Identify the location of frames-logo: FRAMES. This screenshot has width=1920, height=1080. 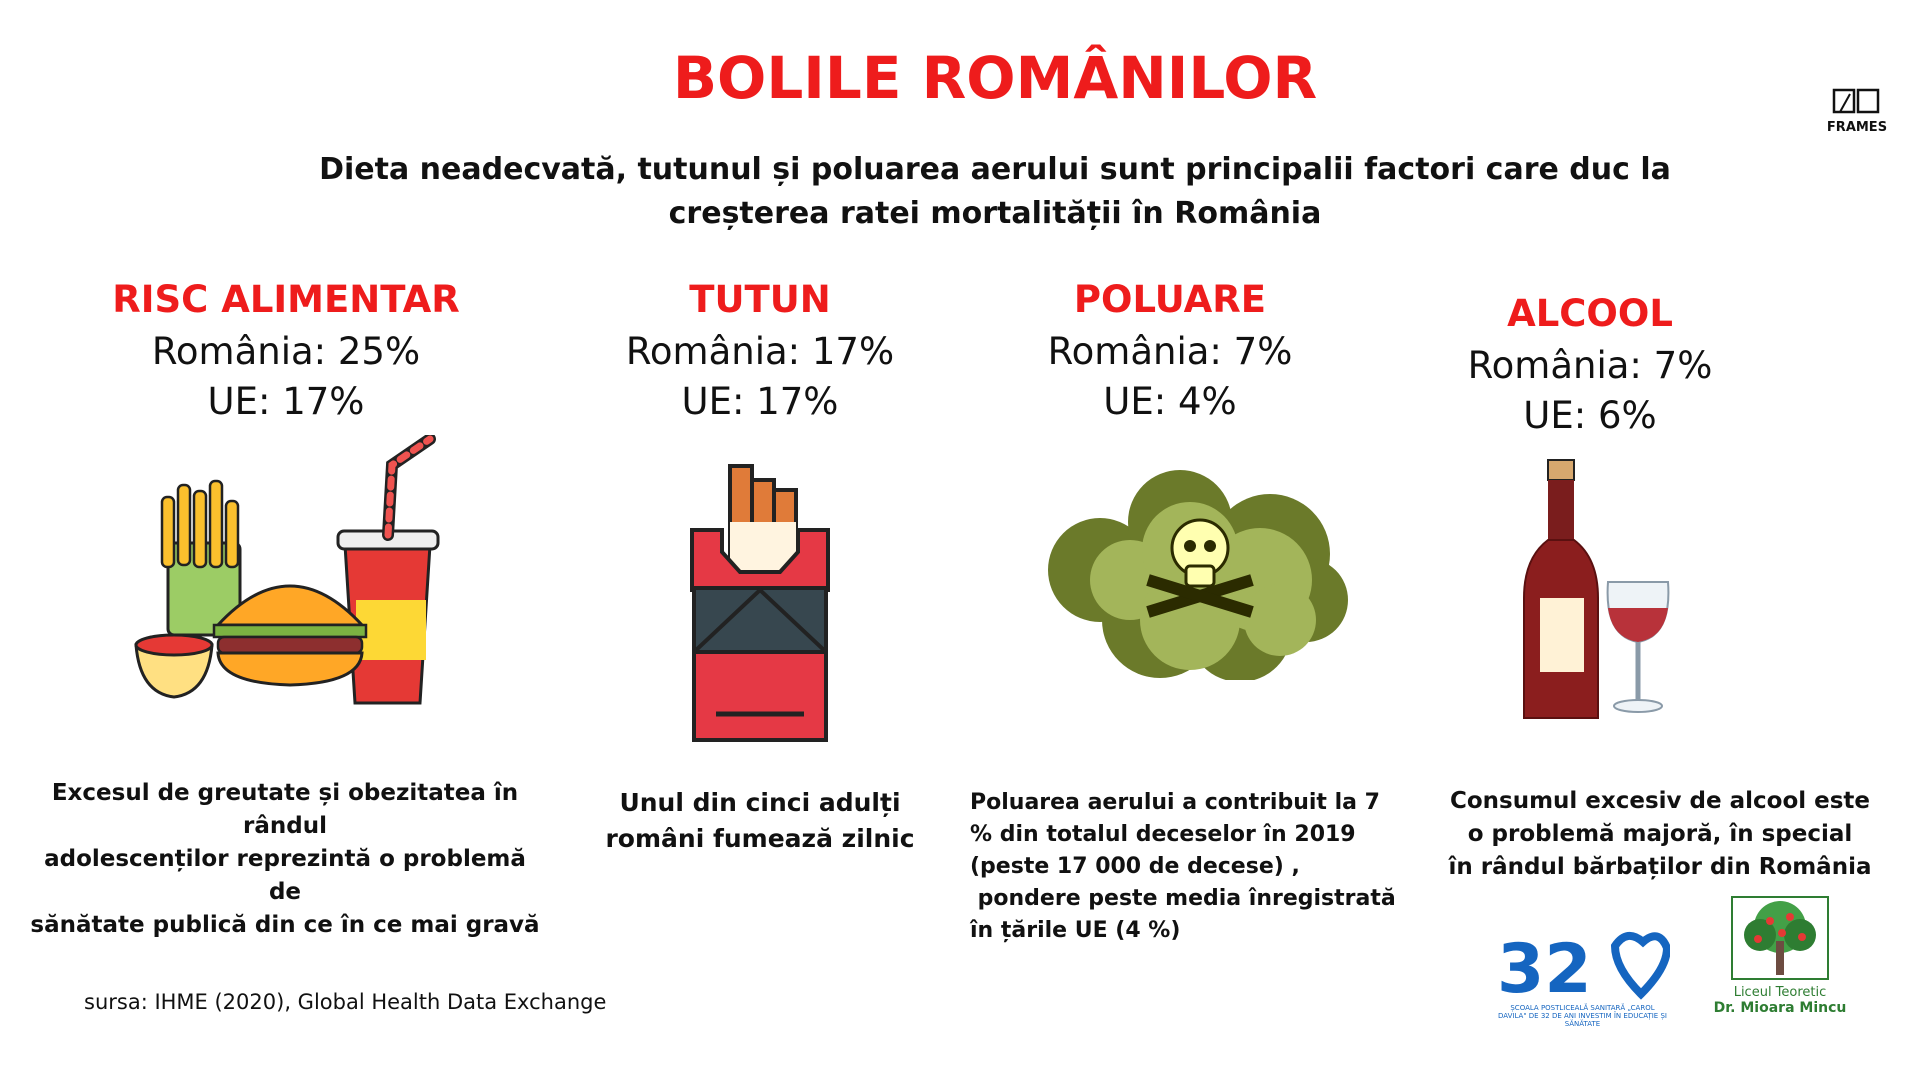
(1857, 111).